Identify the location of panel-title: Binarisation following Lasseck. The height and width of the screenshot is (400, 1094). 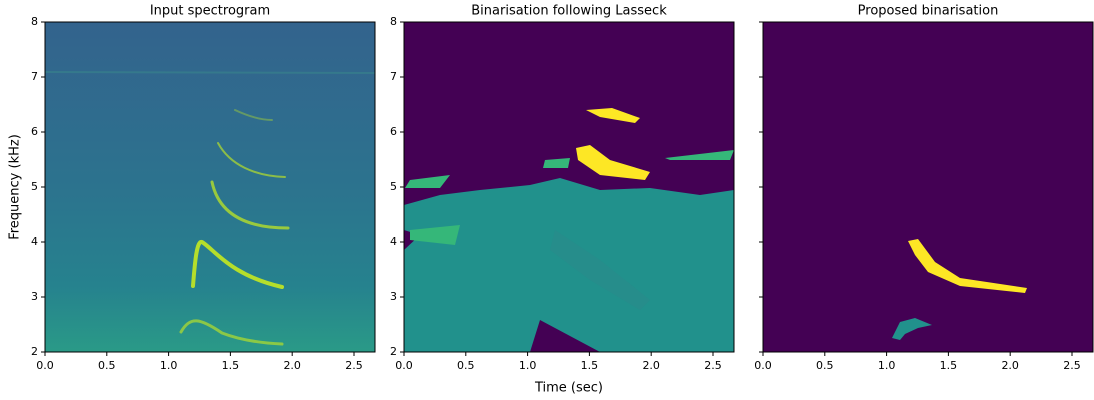
(569, 11).